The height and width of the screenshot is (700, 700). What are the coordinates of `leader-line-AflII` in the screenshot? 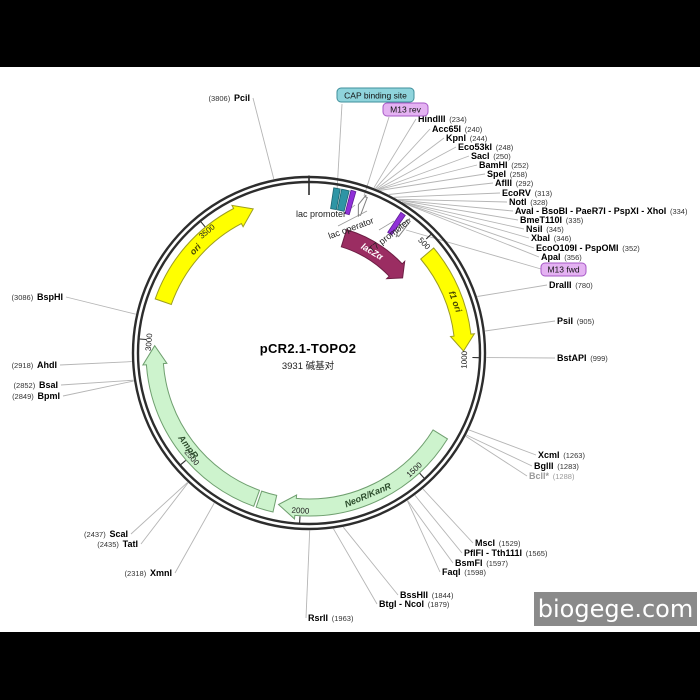 It's located at (441, 188).